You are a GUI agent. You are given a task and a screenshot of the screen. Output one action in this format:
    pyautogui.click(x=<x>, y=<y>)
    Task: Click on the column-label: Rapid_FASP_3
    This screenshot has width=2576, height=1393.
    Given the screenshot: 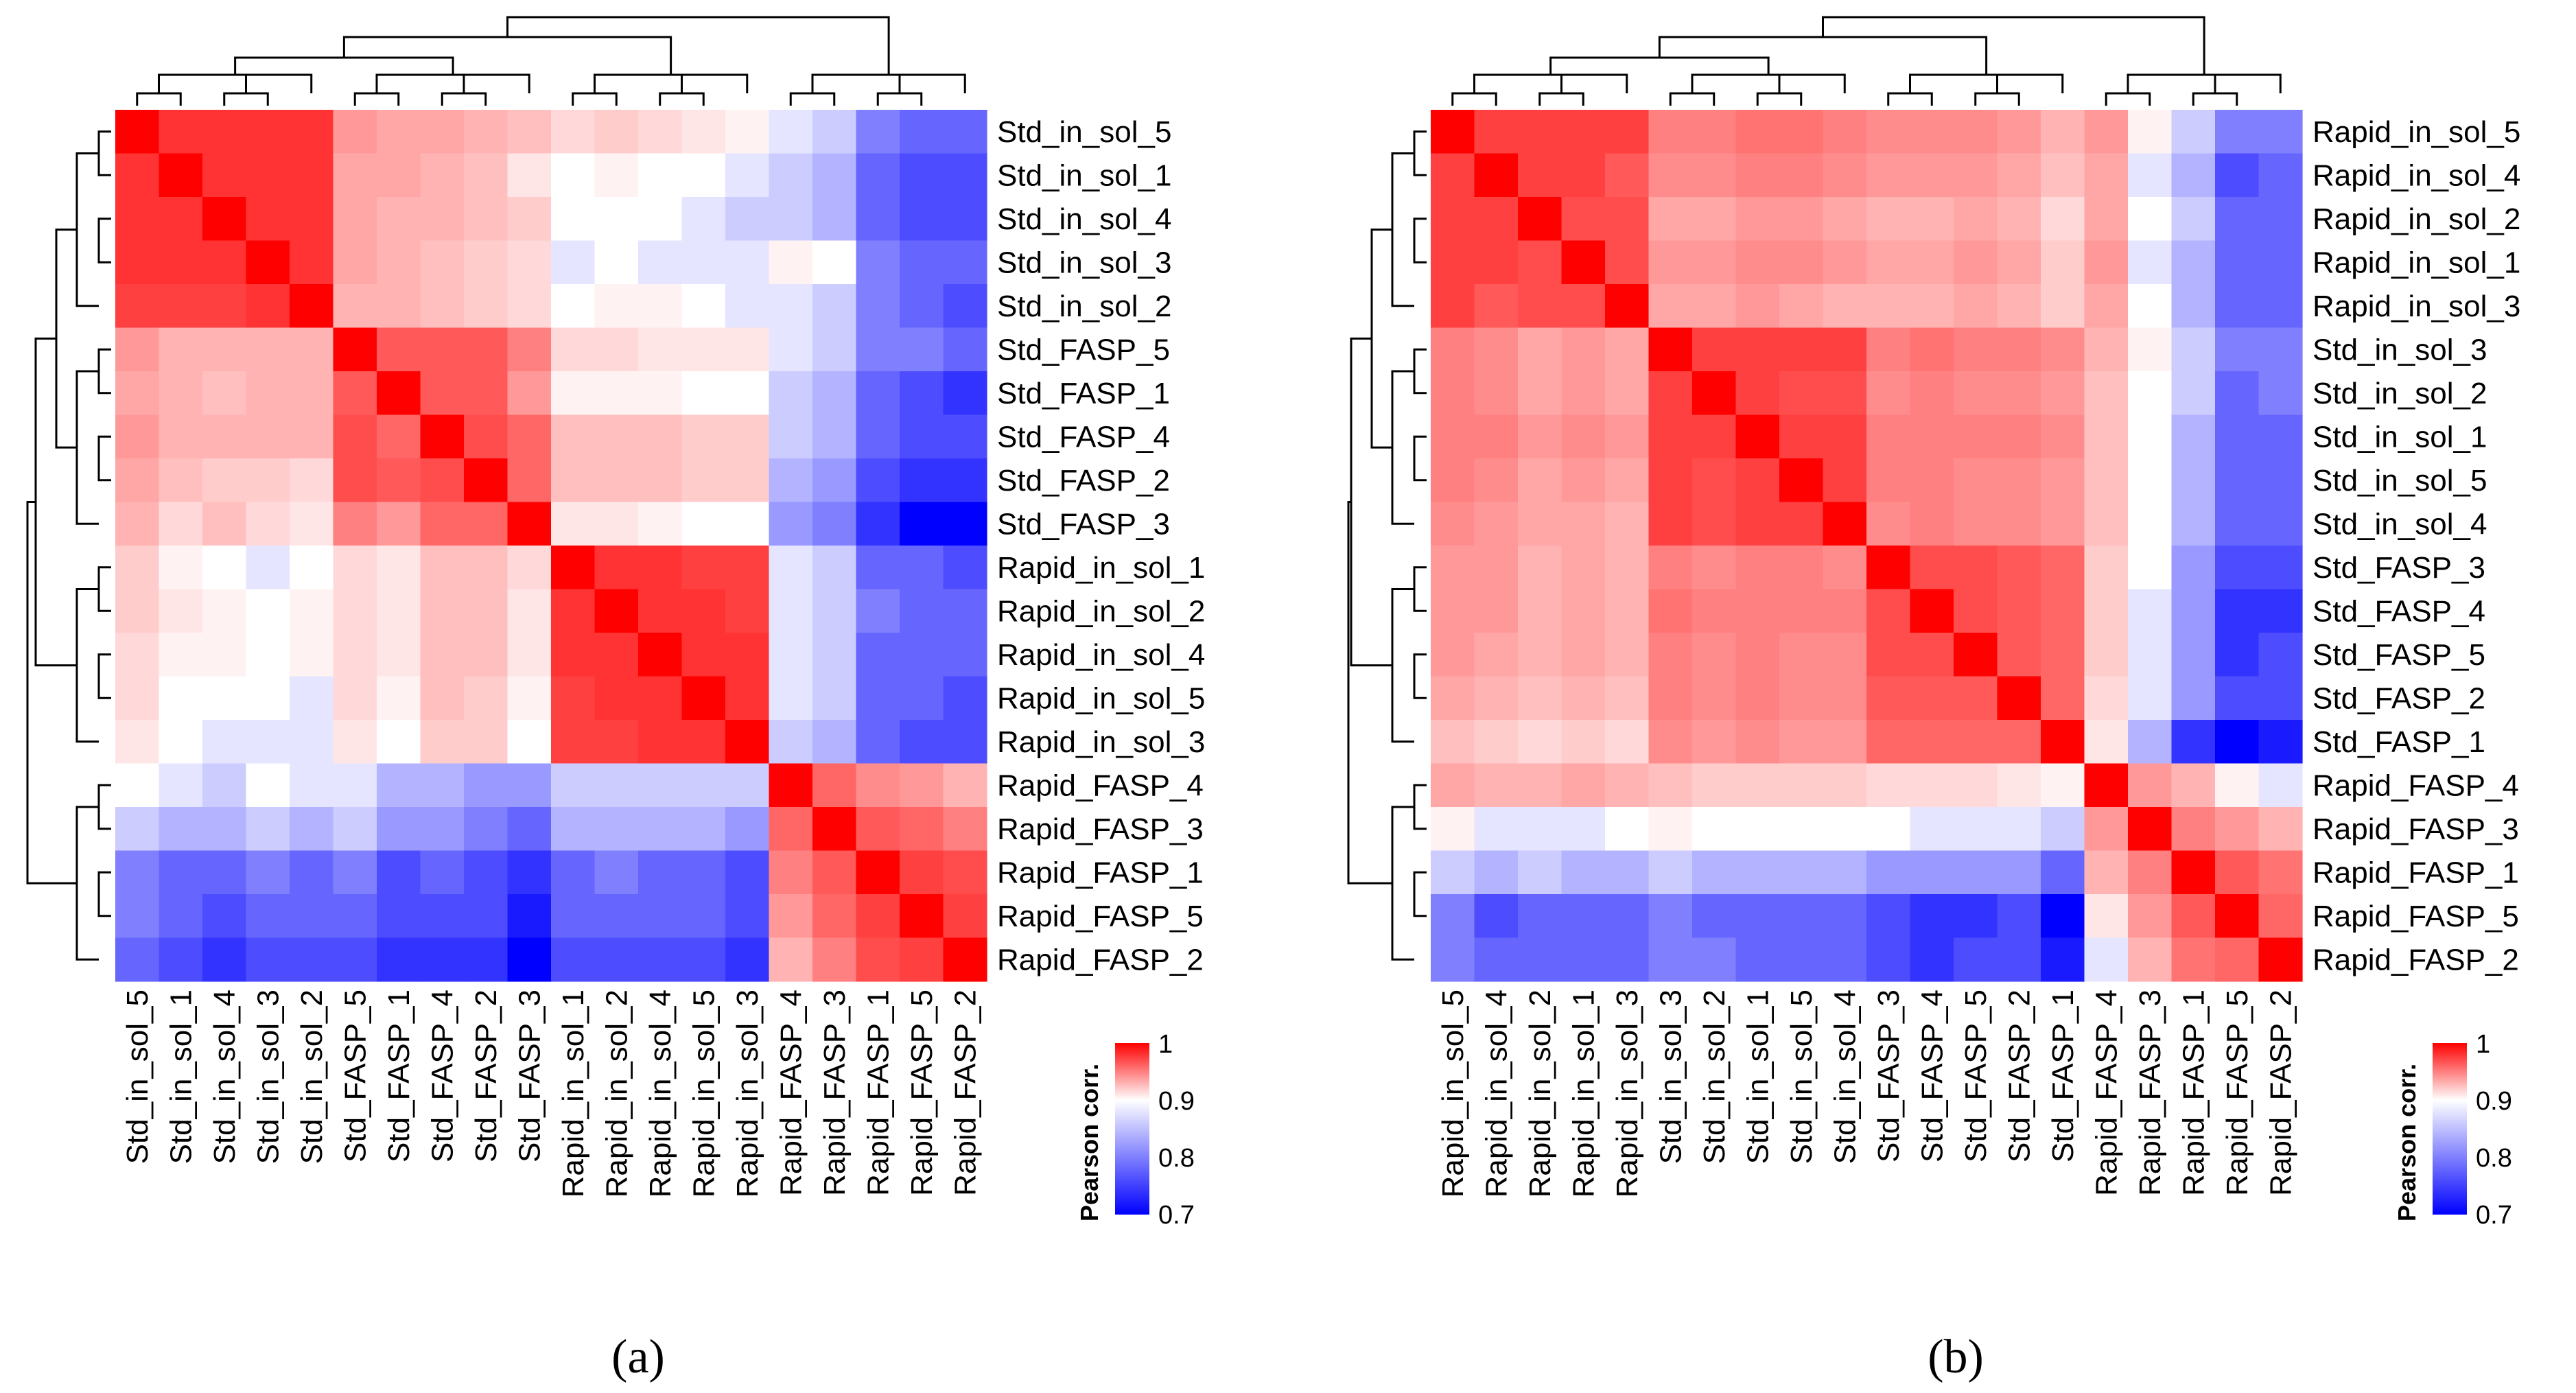 What is the action you would take?
    pyautogui.click(x=2150, y=1093)
    